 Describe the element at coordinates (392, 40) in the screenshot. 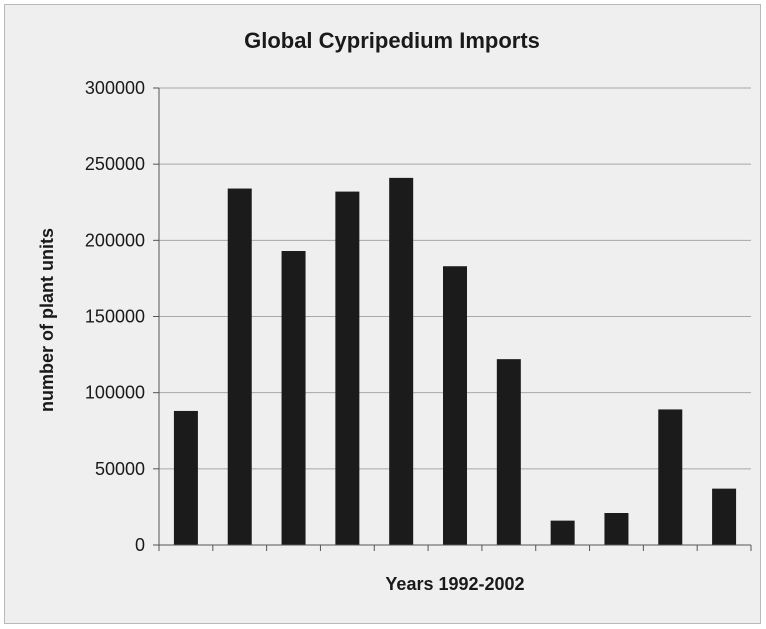

I see `chart-title: Global Cypripedium Imports` at that location.